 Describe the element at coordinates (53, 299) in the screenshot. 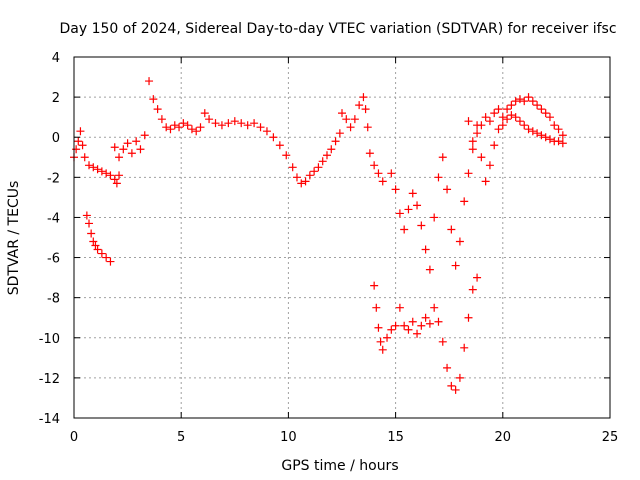

I see `y-tick-label: -8` at that location.